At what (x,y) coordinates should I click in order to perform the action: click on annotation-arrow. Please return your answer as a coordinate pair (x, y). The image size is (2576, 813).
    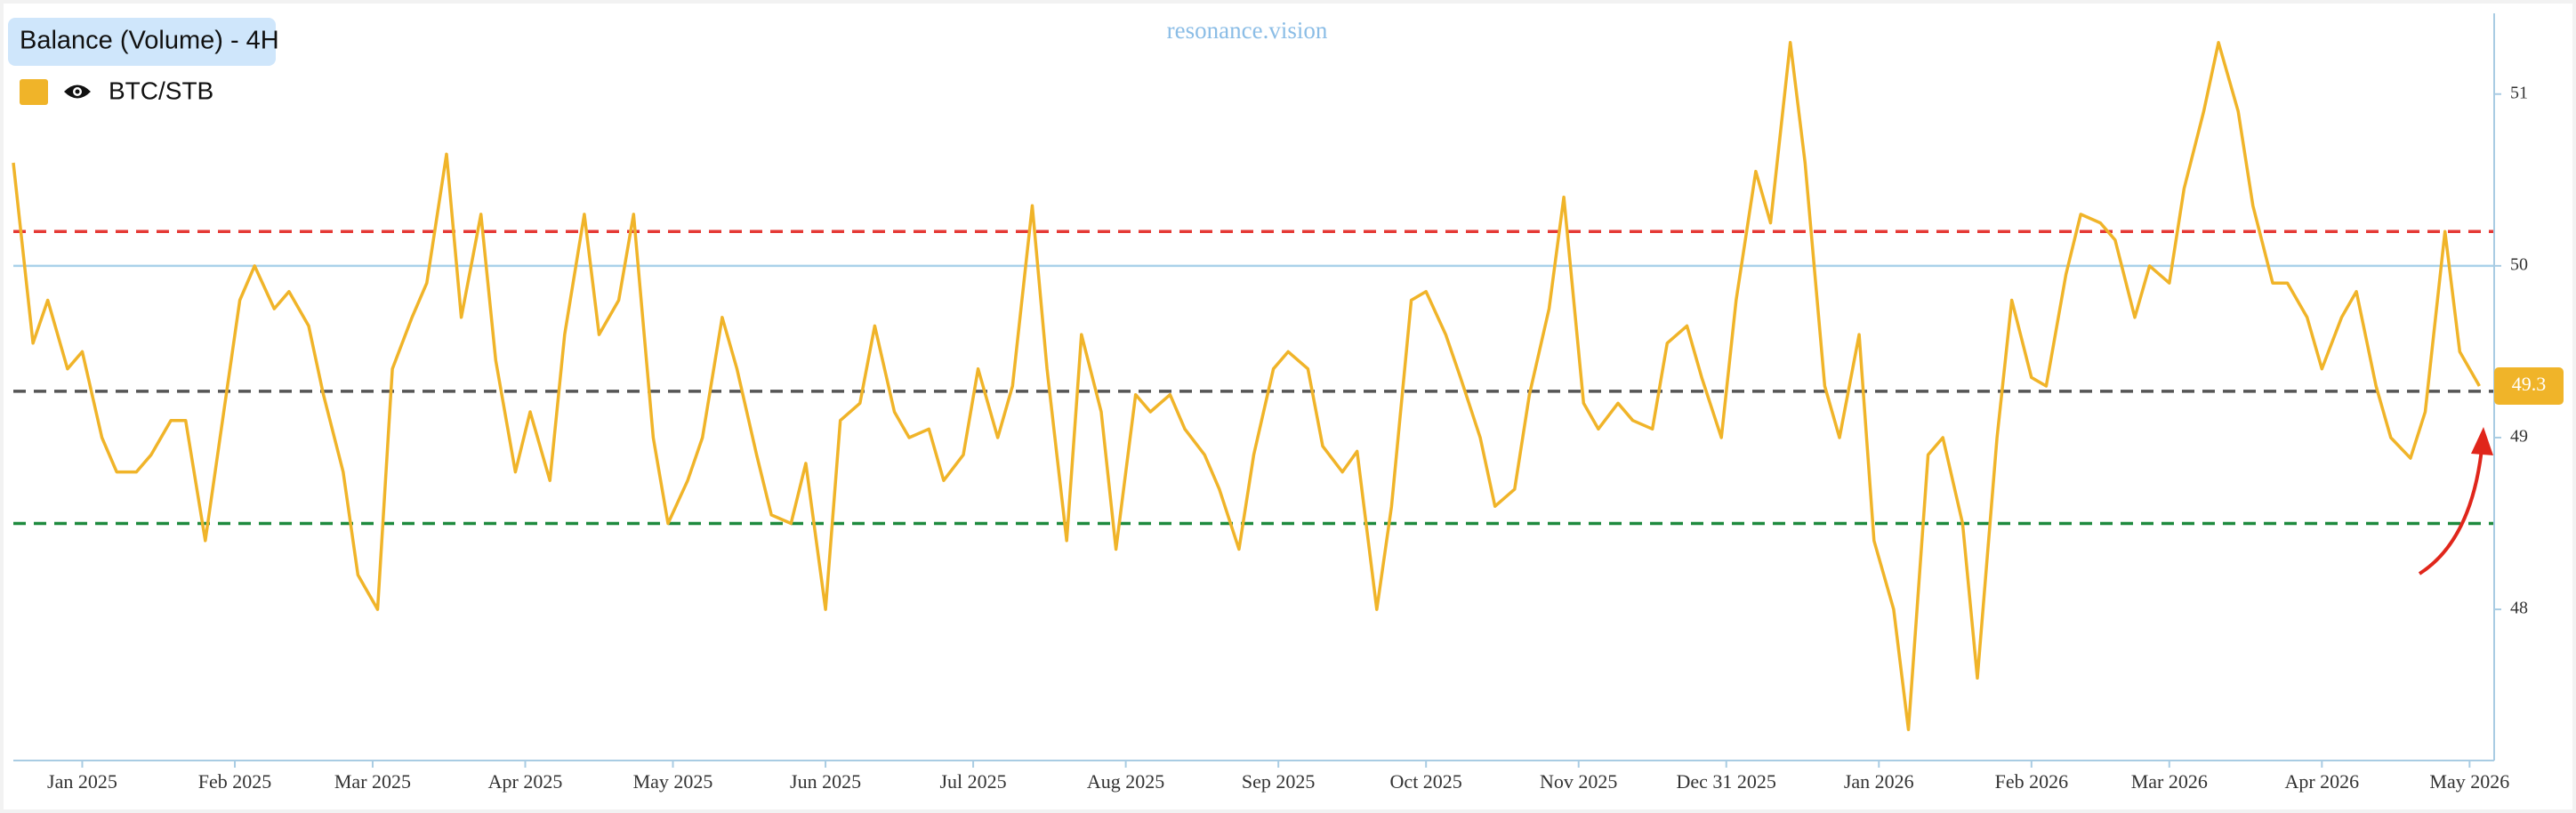
    Looking at the image, I should click on (2455, 501).